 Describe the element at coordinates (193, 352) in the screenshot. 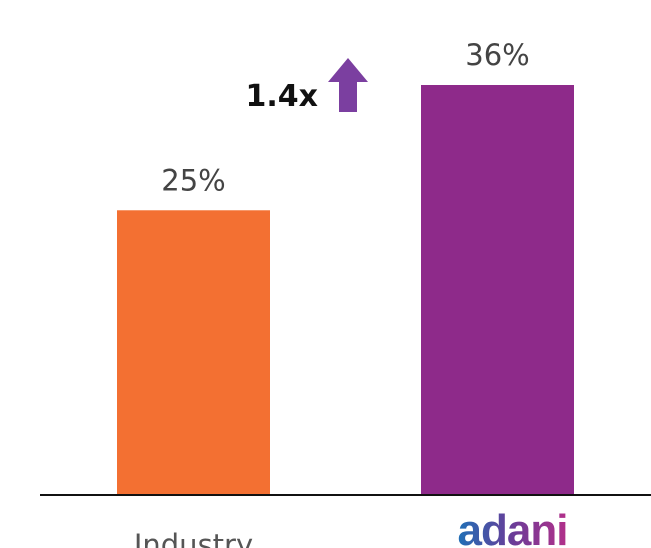

I see `bar` at that location.